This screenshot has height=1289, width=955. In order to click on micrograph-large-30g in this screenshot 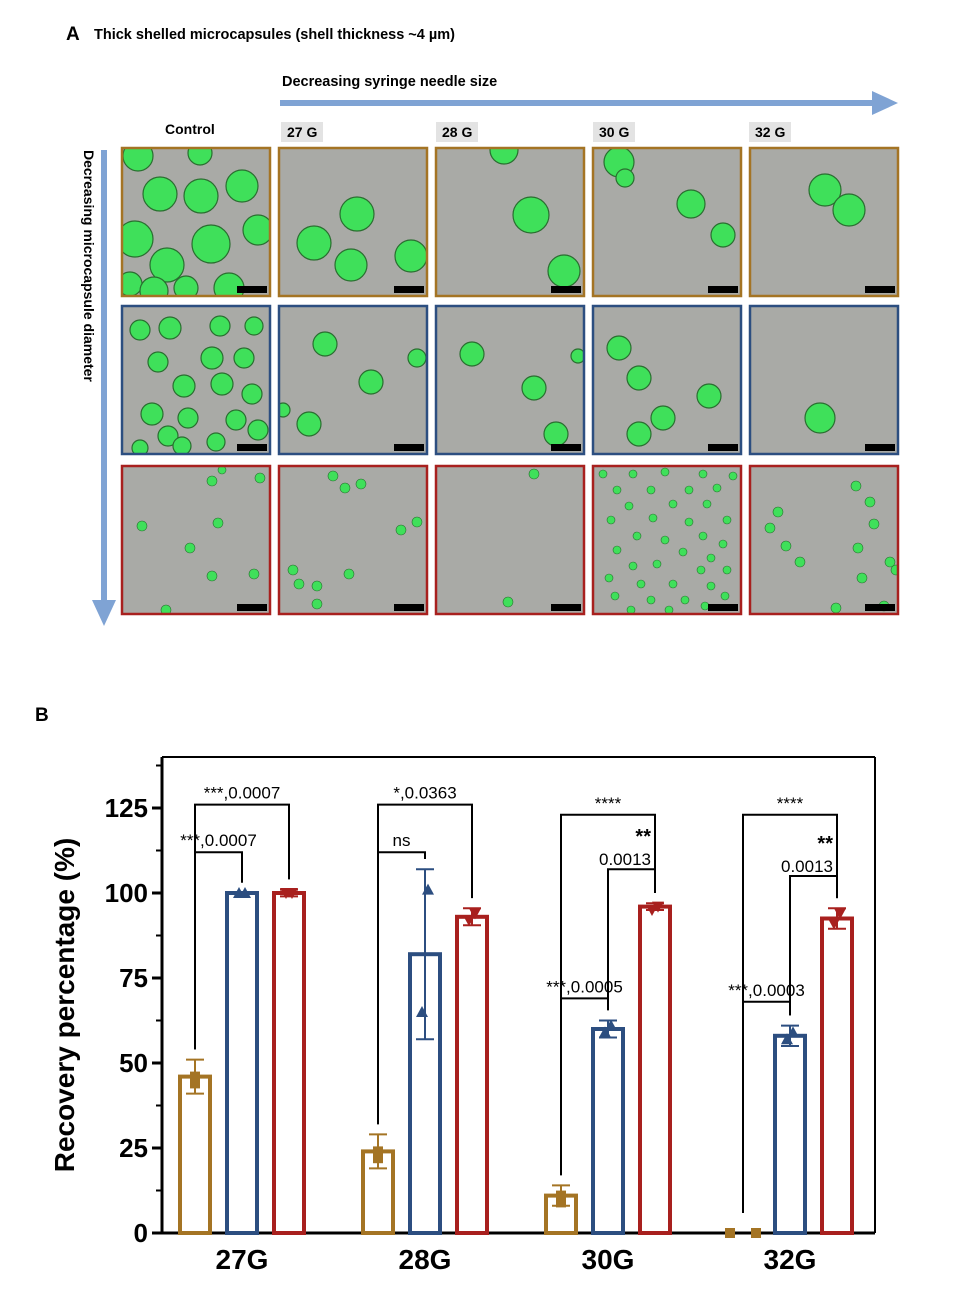, I will do `click(667, 222)`.